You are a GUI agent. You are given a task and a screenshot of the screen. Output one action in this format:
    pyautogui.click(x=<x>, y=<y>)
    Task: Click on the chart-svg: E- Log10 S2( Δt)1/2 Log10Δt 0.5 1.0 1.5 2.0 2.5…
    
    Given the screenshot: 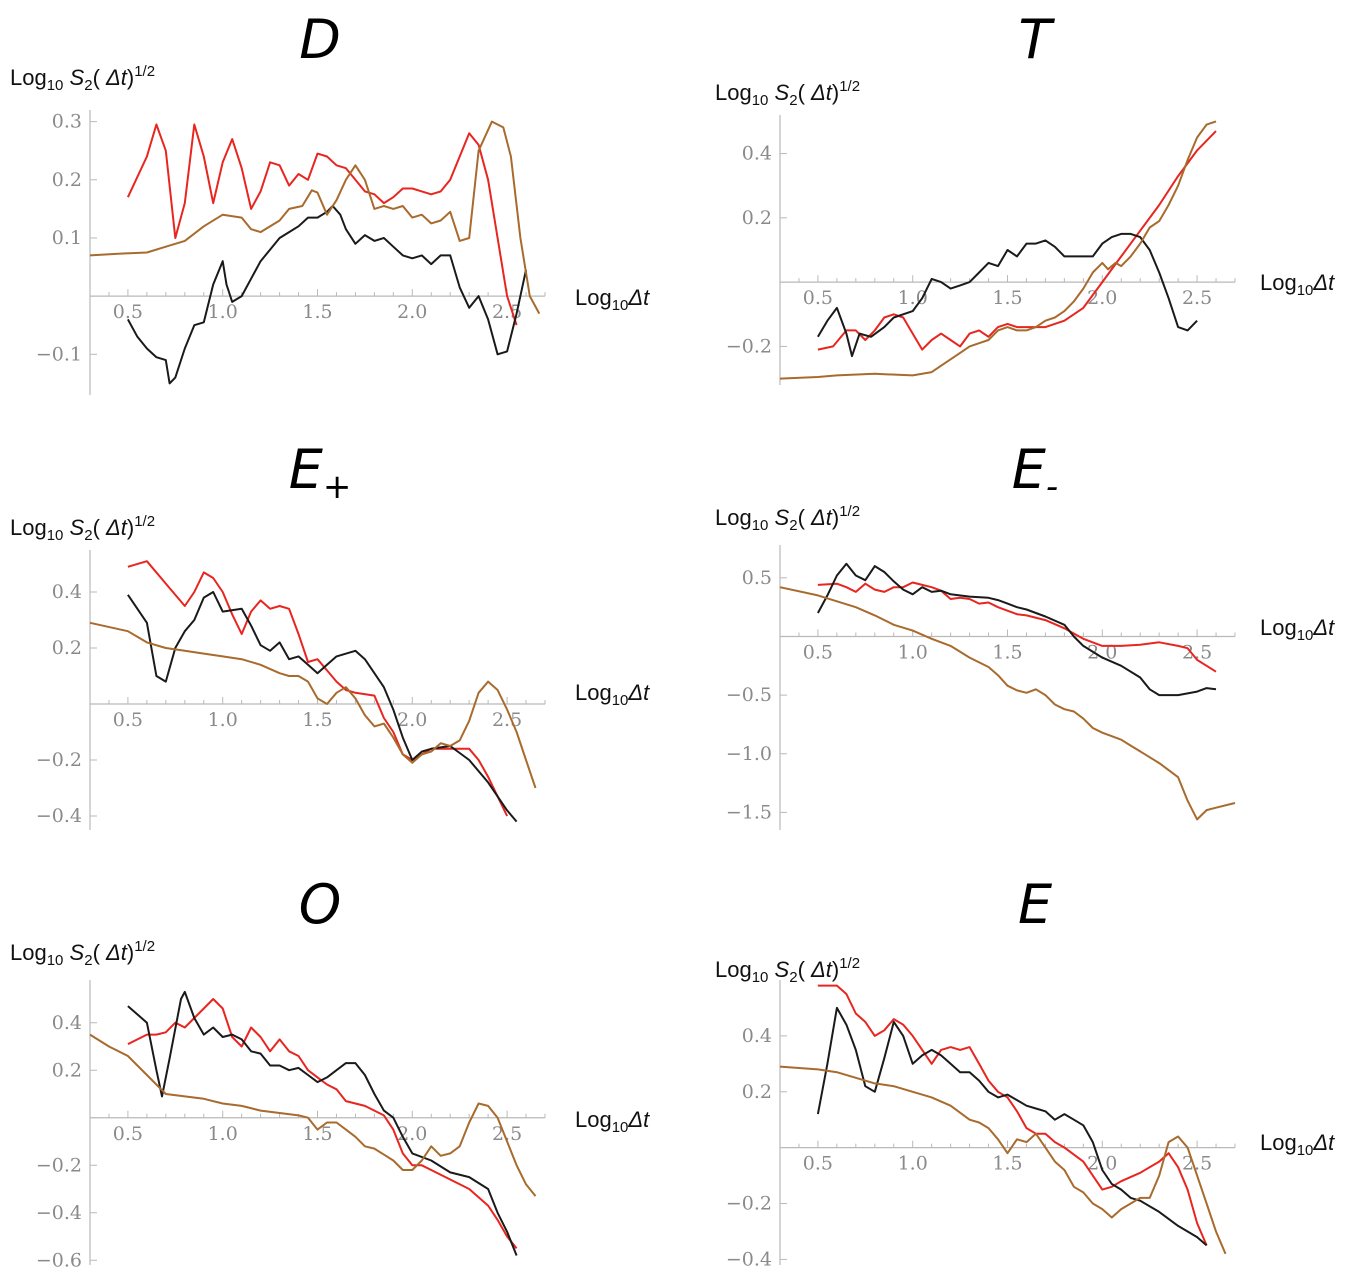 What is the action you would take?
    pyautogui.click(x=1025, y=634)
    